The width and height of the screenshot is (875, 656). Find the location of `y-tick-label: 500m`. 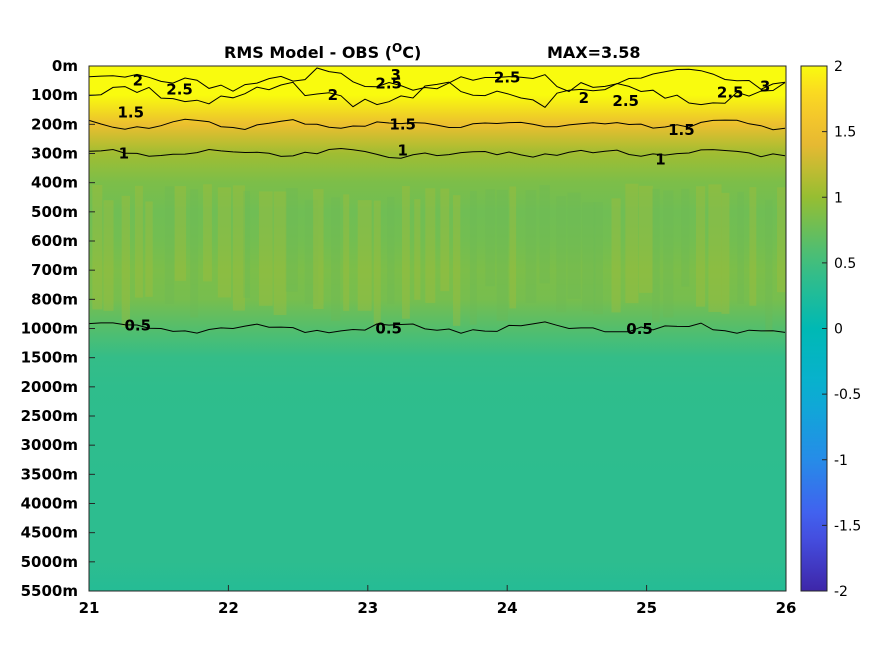

y-tick-label: 500m is located at coordinates (54, 212).